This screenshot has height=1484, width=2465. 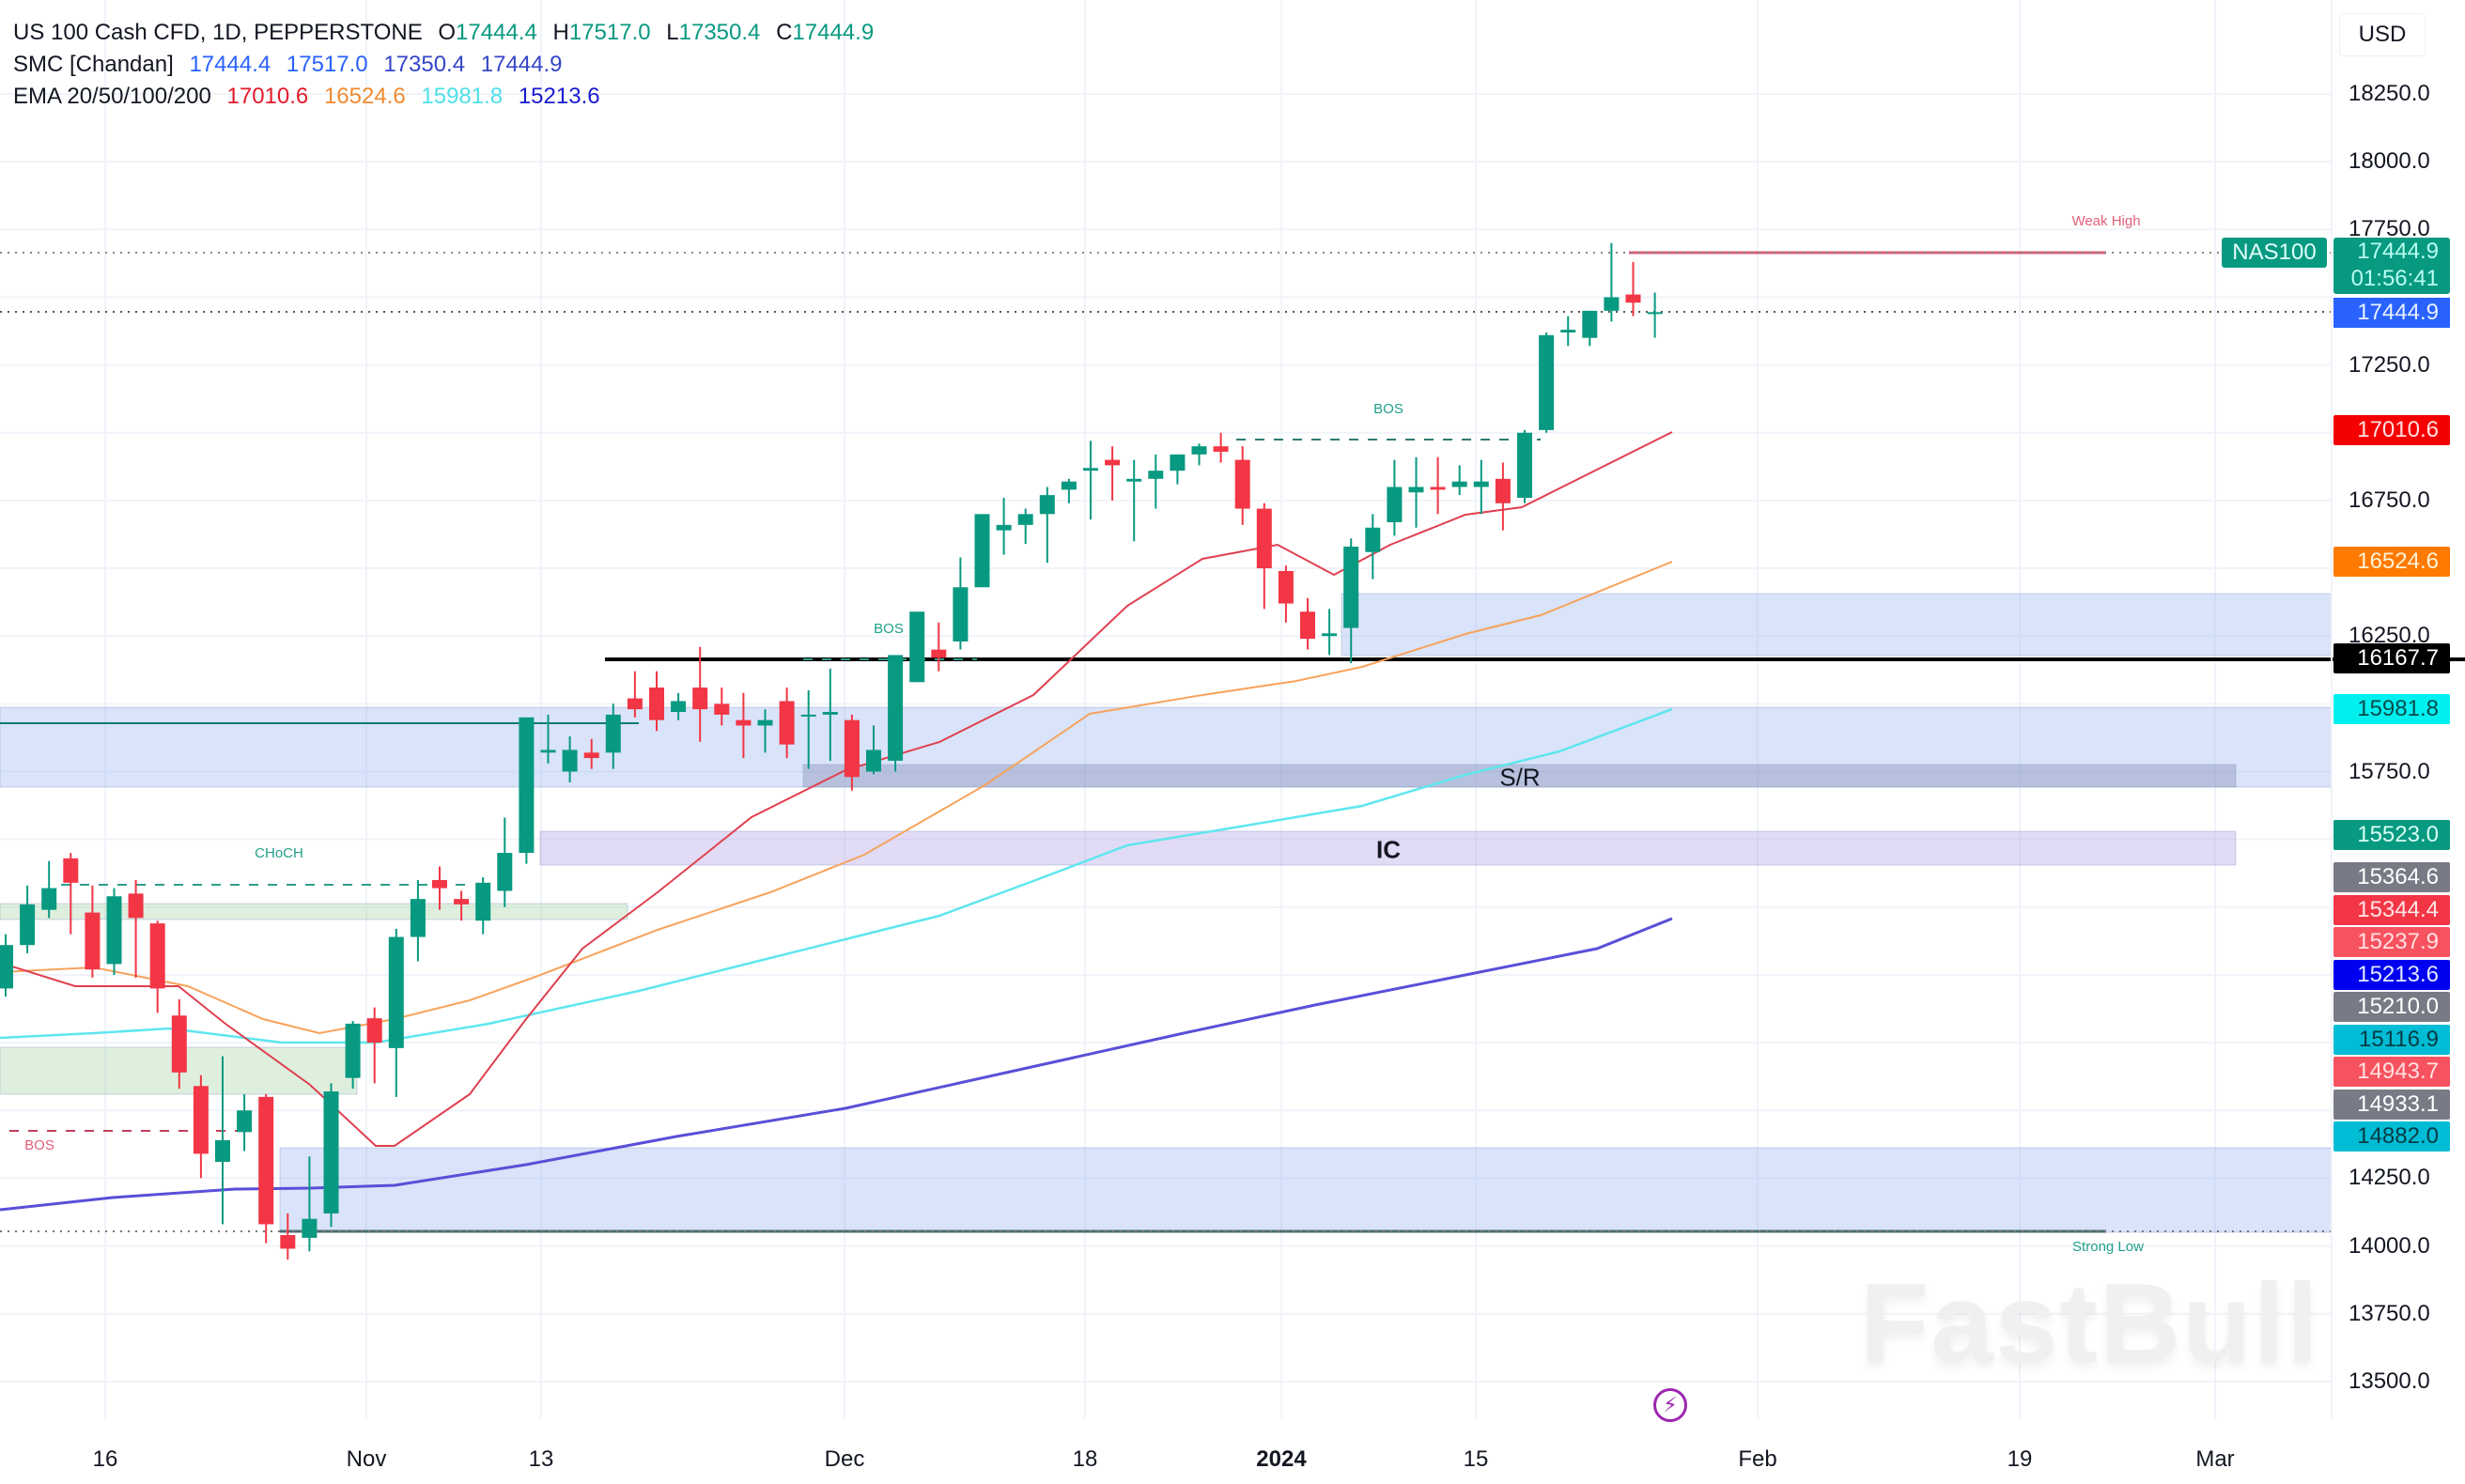 I want to click on price-level-tag: 15344.4, so click(x=2391, y=909).